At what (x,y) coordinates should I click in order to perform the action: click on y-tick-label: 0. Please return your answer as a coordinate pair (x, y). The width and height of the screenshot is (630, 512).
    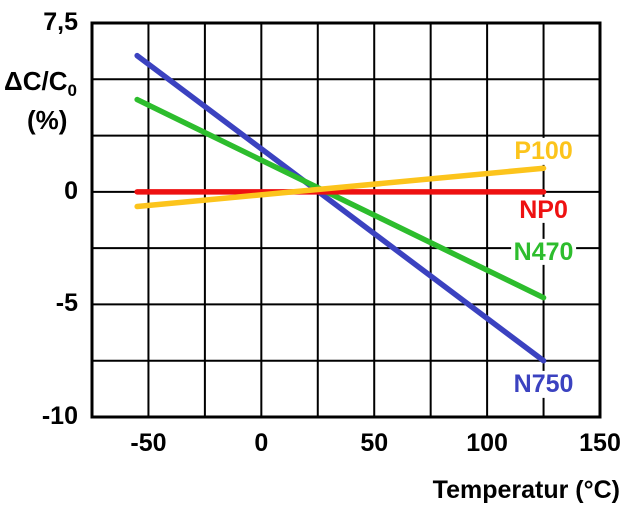
    Looking at the image, I should click on (71, 190).